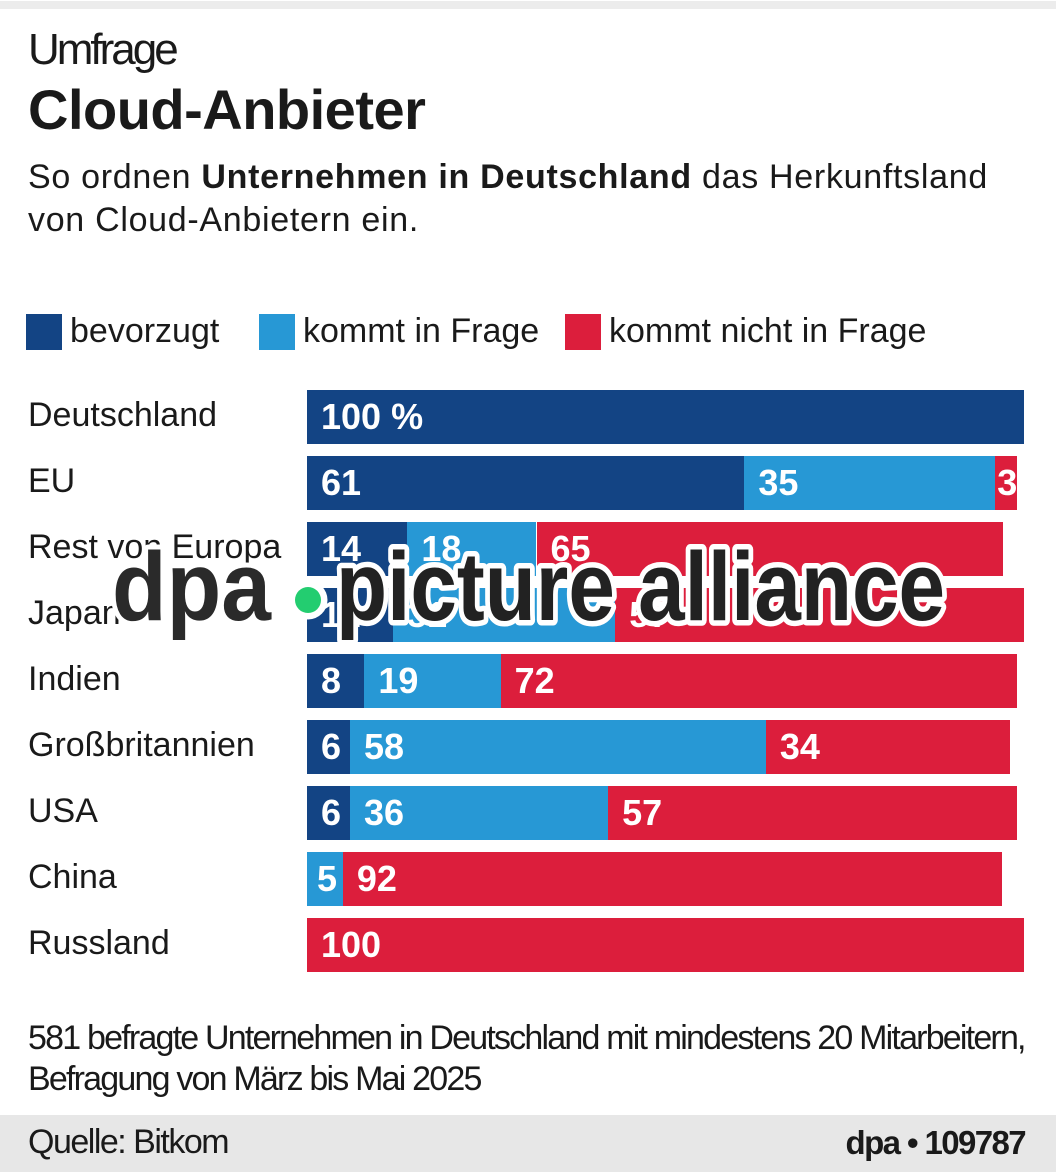 The height and width of the screenshot is (1172, 1056). What do you see at coordinates (192, 586) in the screenshot?
I see `svg-text: dpa` at bounding box center [192, 586].